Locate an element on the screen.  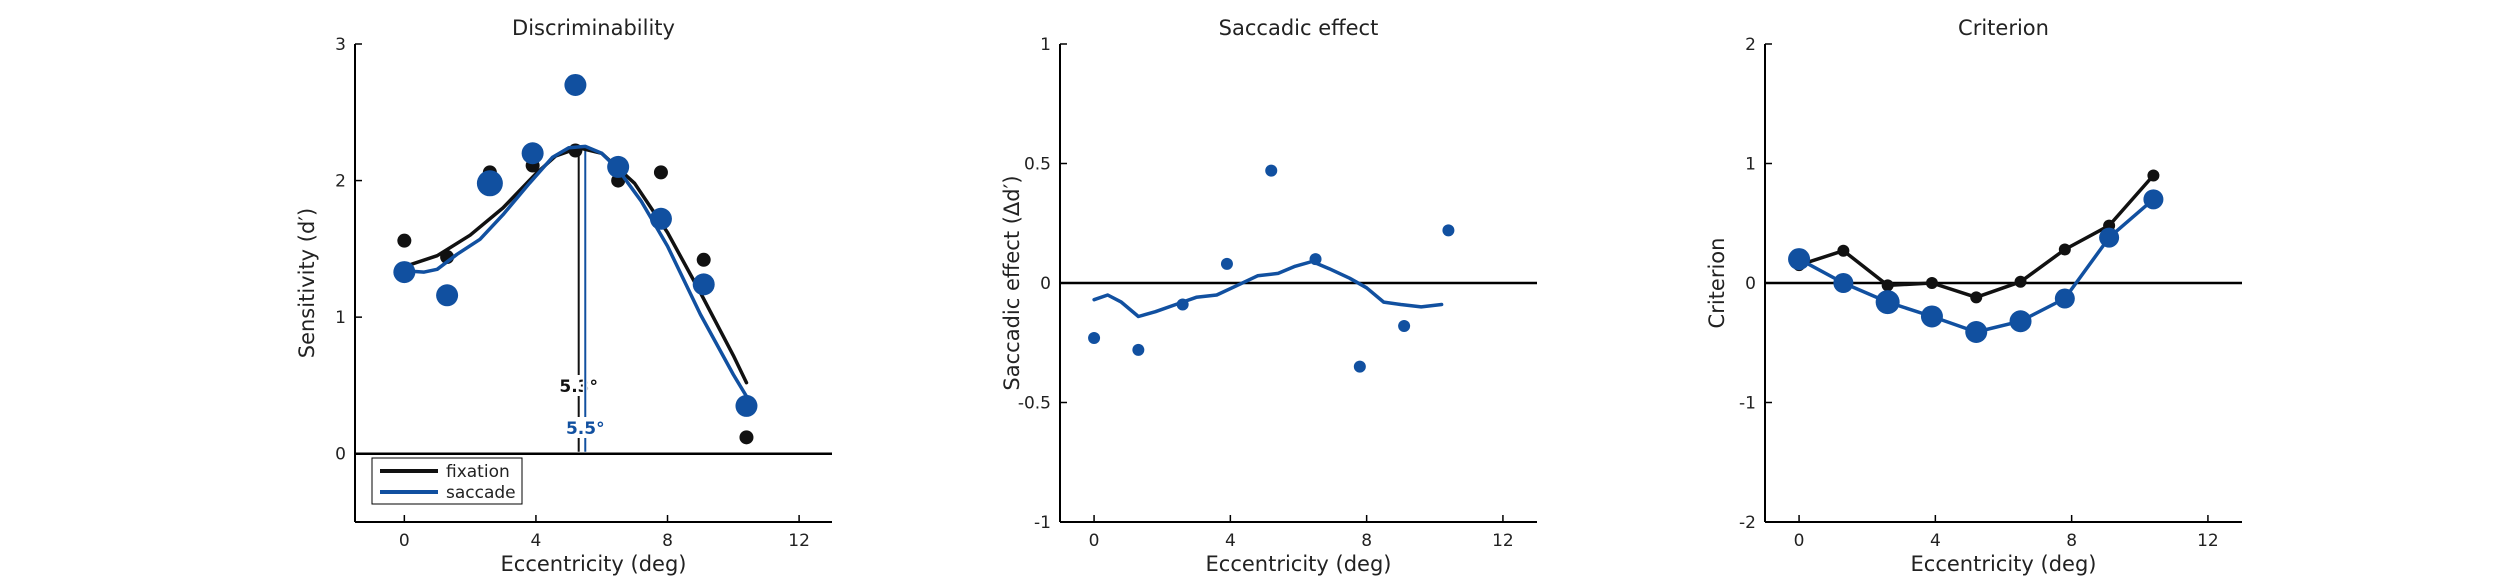
chart-title: Criterion is located at coordinates (2003, 28).